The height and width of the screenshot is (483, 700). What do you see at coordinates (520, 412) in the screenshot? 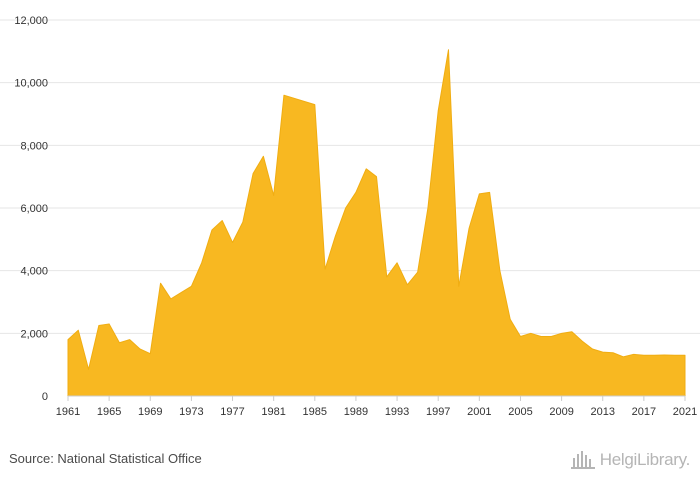
I see `x-tick-label: 2005` at bounding box center [520, 412].